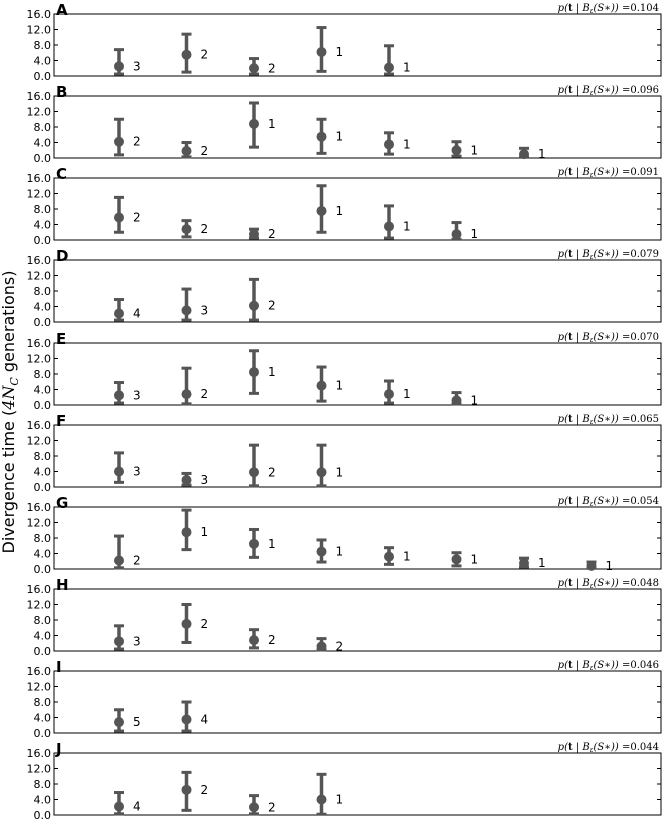 The image size is (664, 830). What do you see at coordinates (61, 174) in the screenshot?
I see `panel-label: C` at bounding box center [61, 174].